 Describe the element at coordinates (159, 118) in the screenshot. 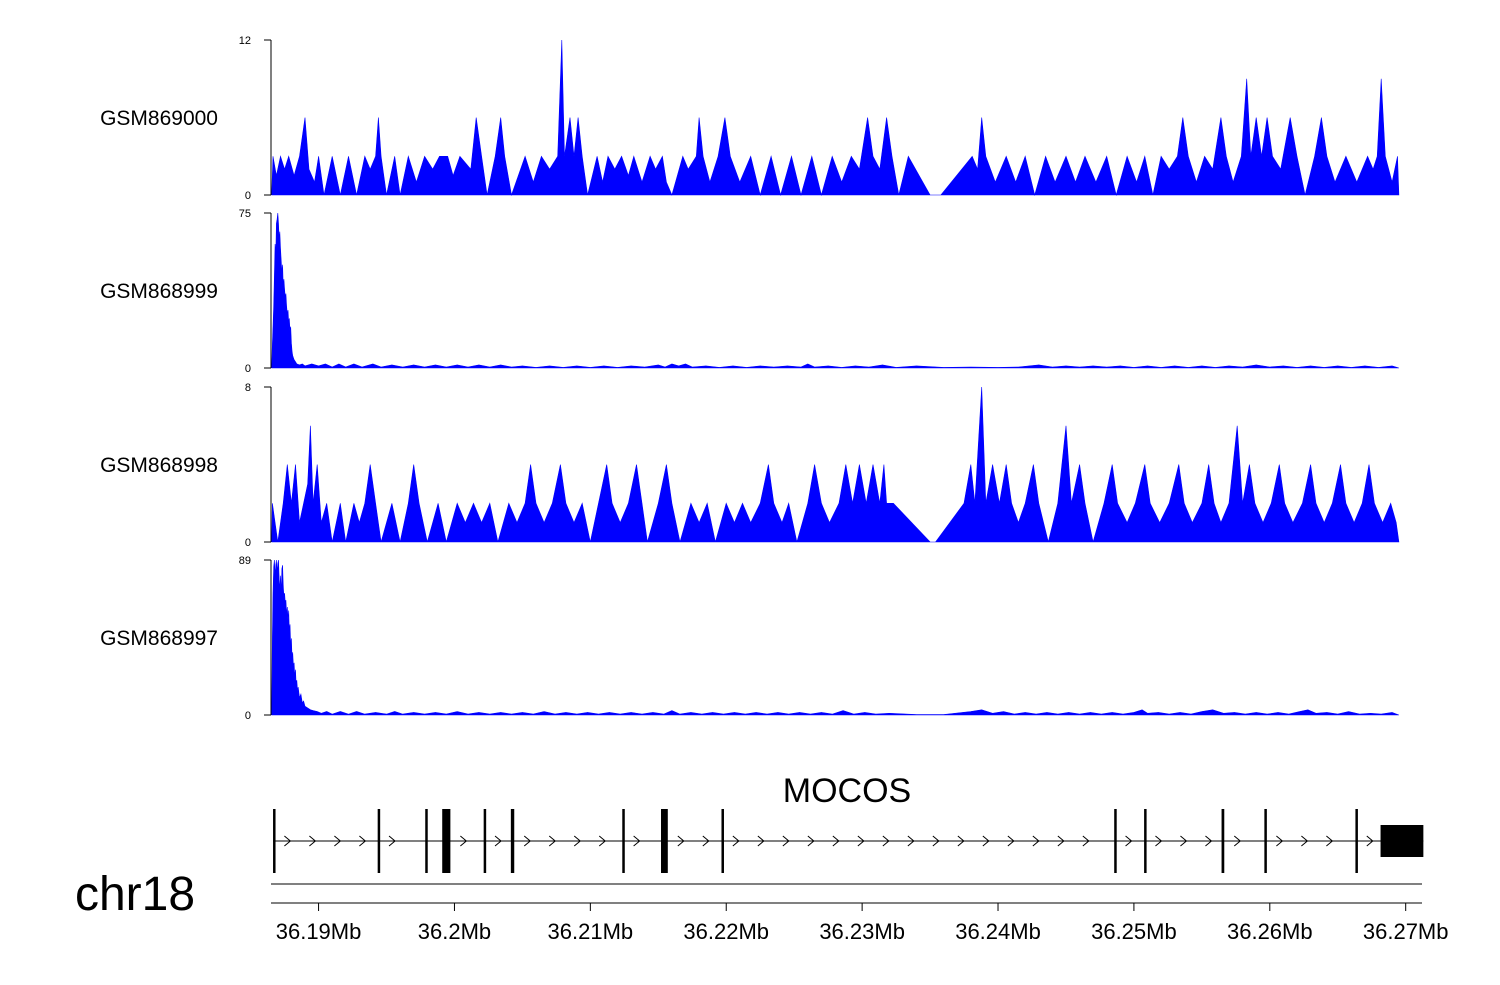

I see `track-label: GSM869000` at that location.